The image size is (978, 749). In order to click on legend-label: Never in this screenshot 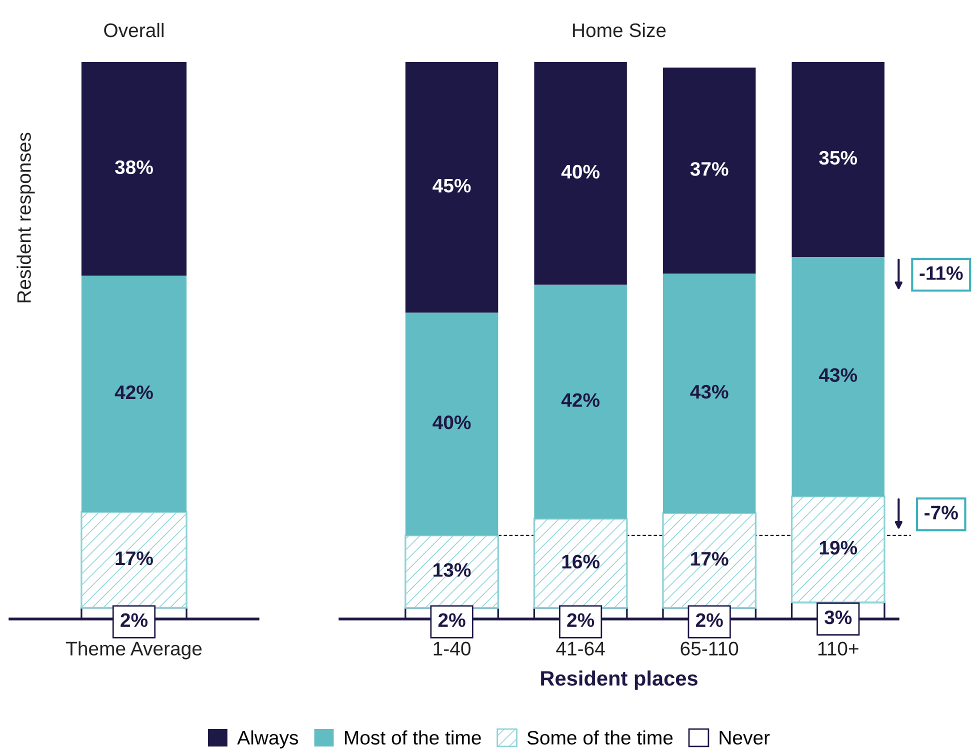, I will do `click(745, 738)`.